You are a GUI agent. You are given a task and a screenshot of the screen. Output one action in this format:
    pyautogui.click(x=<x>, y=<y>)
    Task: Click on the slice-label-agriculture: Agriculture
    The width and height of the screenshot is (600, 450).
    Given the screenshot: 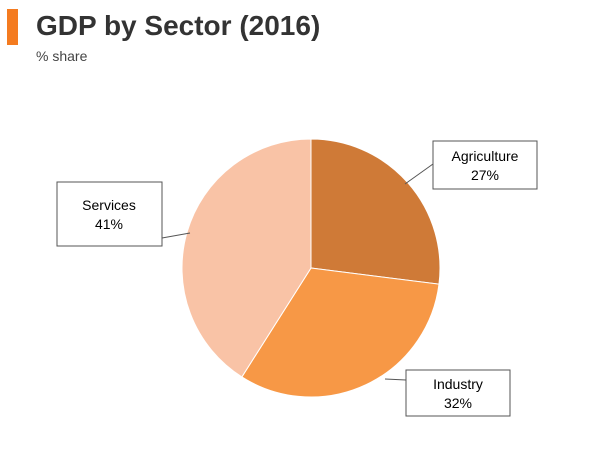 What is the action you would take?
    pyautogui.click(x=485, y=156)
    